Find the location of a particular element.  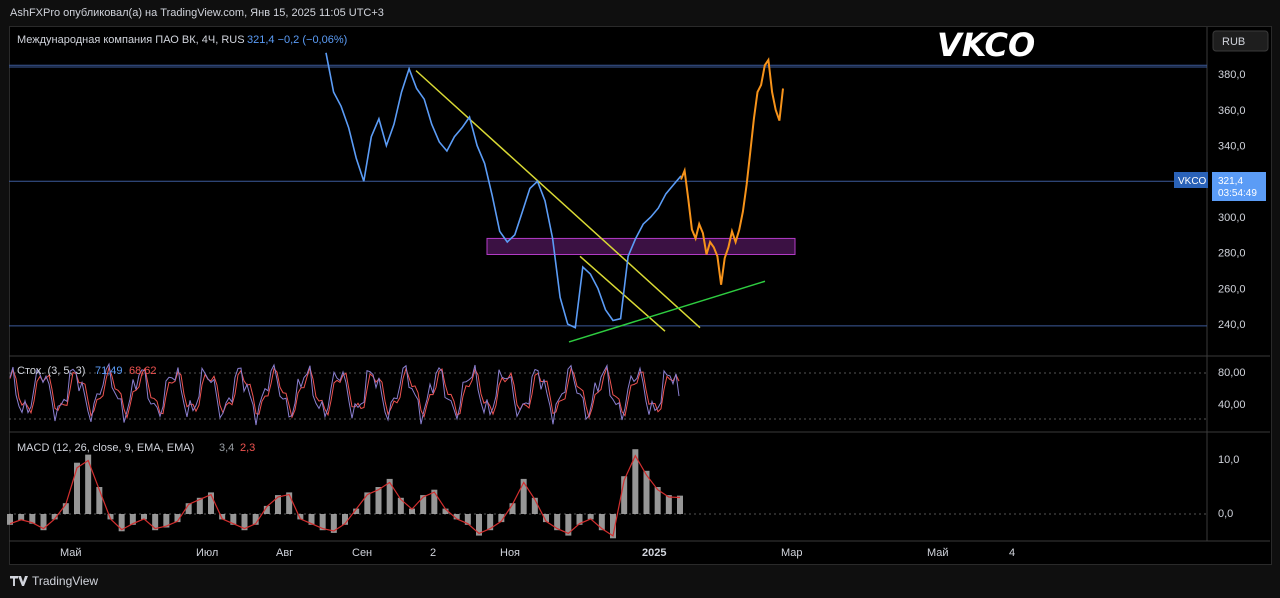

macd-label: MACD (12, 26, close, 9, EMA, EMA) is located at coordinates (105, 448).